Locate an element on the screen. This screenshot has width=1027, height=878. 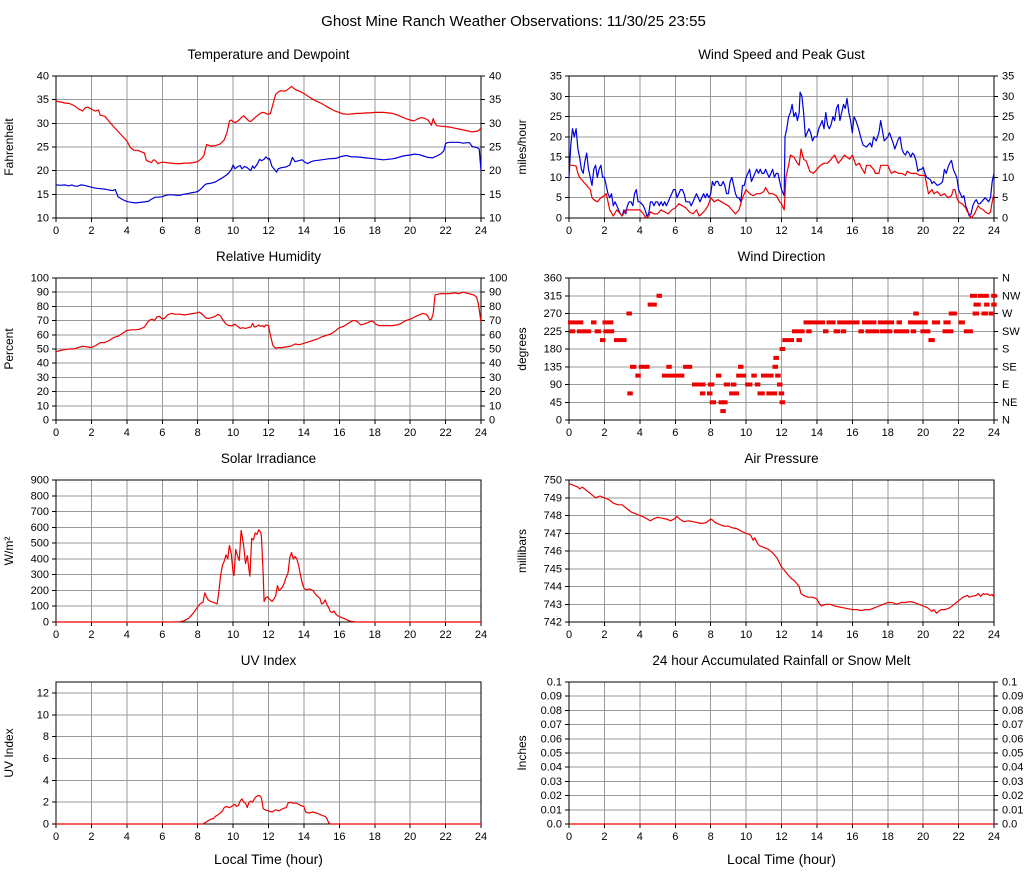
svg-text: Inches is located at coordinates (522, 752).